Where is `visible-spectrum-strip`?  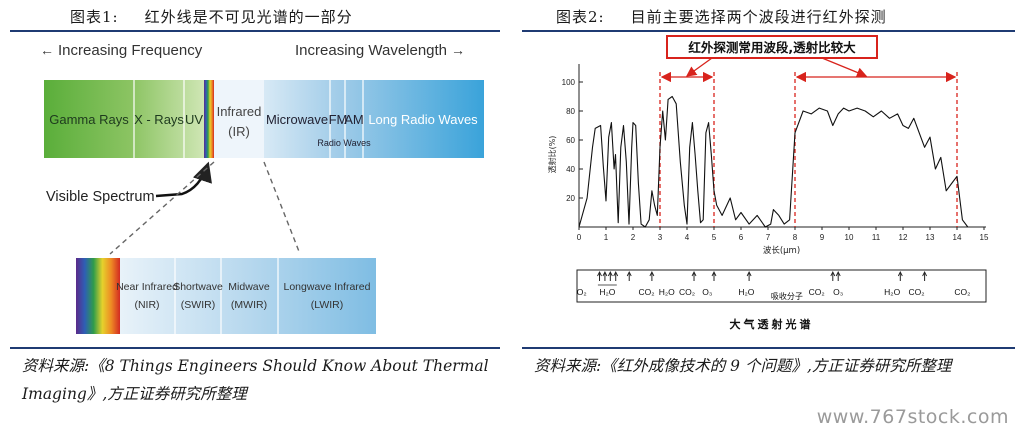
visible-spectrum-strip is located at coordinates (209, 119).